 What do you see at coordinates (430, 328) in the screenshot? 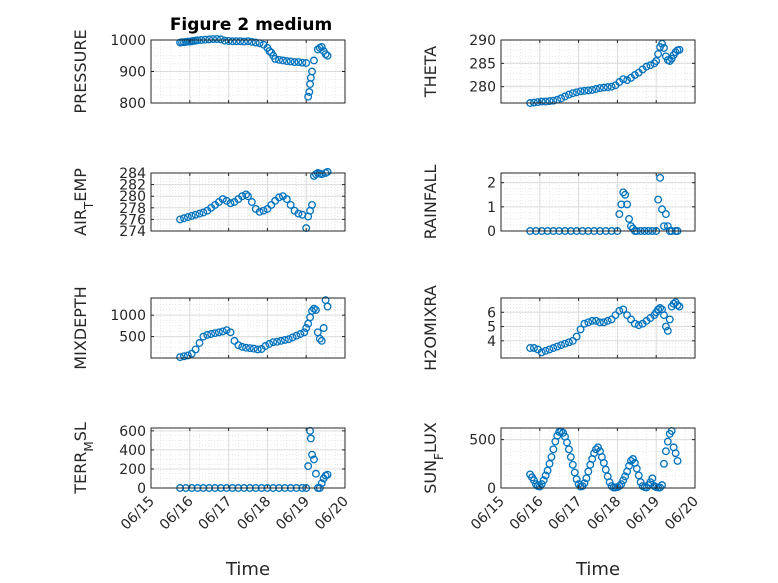
I see `y-axis-label: H2OMIXRA` at bounding box center [430, 328].